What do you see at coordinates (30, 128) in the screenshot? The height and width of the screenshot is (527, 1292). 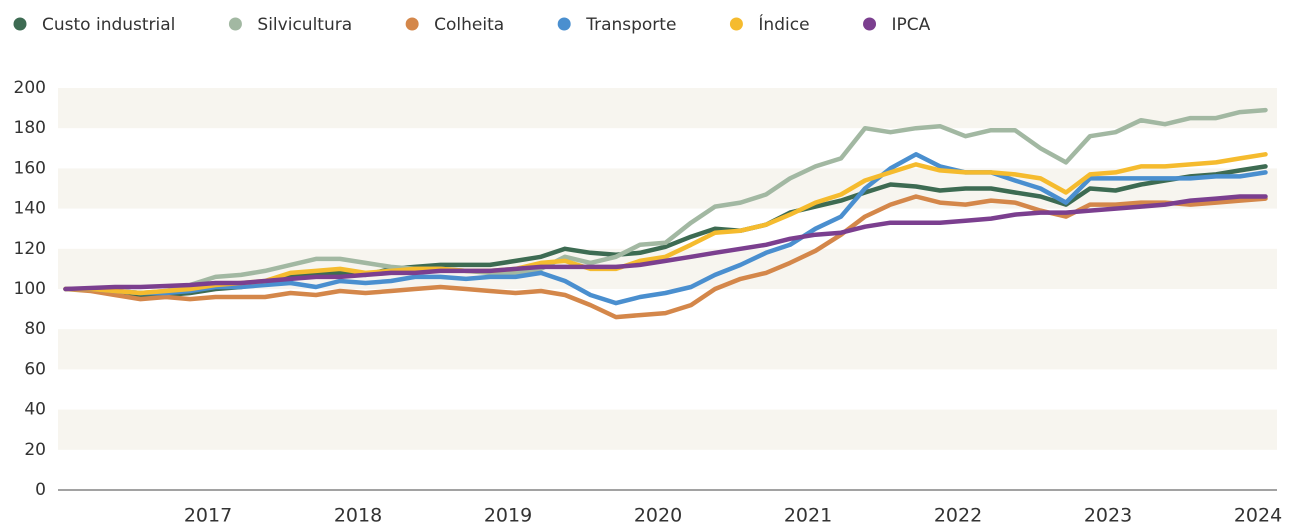 I see `y-tick-label: 180` at bounding box center [30, 128].